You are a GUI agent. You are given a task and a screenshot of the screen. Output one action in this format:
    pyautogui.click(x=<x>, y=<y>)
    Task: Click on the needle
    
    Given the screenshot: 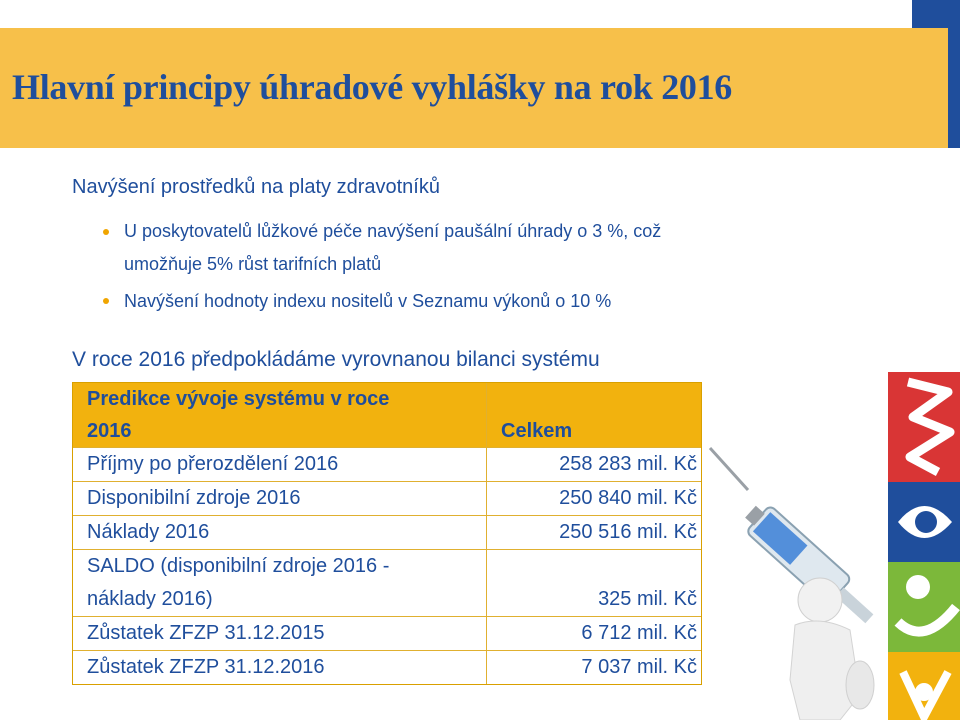 What is the action you would take?
    pyautogui.click(x=729, y=469)
    